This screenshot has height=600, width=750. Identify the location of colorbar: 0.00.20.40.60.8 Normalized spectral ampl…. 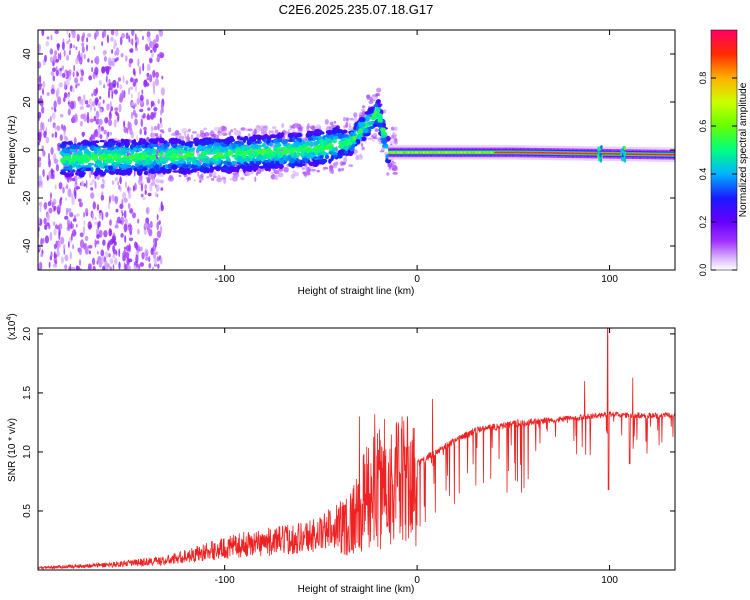
(723, 152).